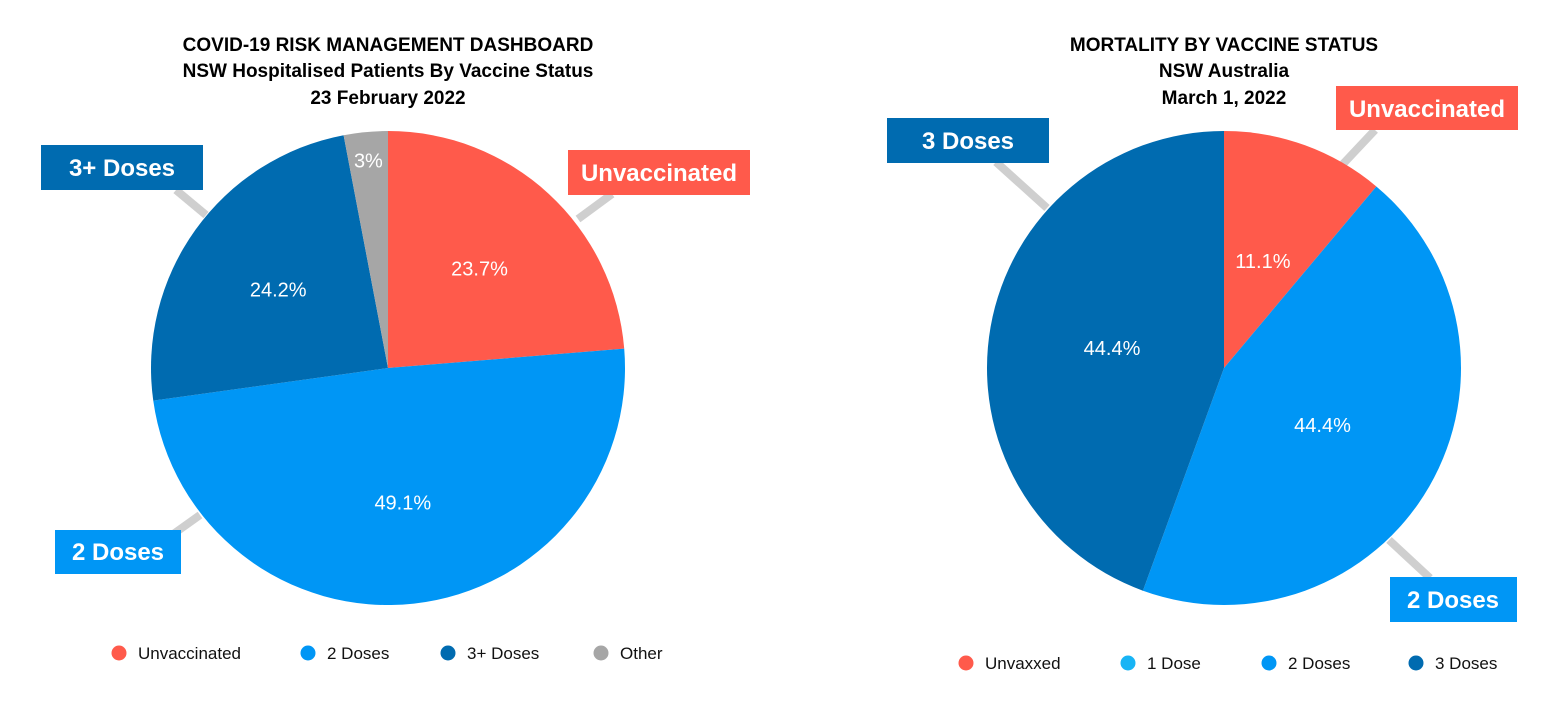 This screenshot has width=1565, height=726. What do you see at coordinates (1466, 663) in the screenshot?
I see `chart2-legend-label-3-doses: 3 Doses` at bounding box center [1466, 663].